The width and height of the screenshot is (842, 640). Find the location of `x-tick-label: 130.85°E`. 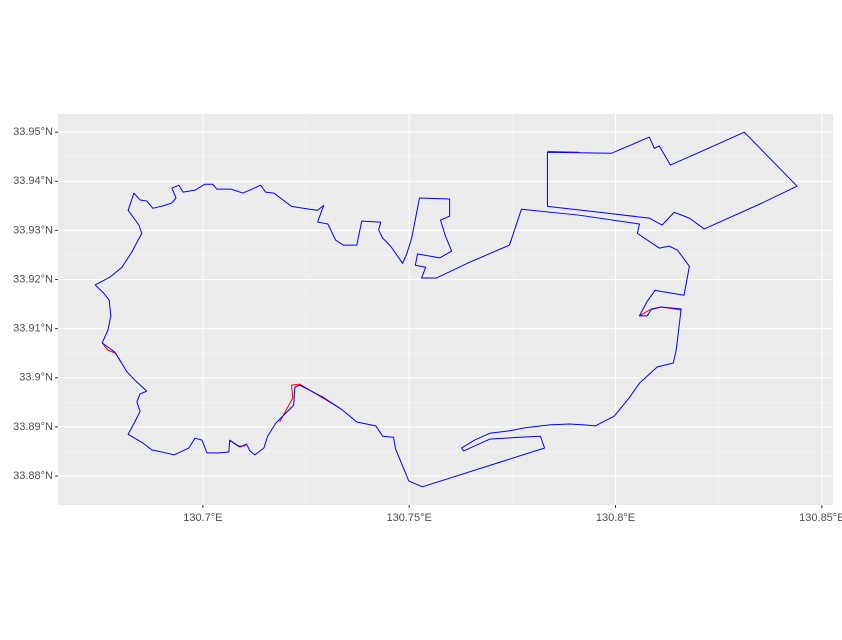

x-tick-label: 130.85°E is located at coordinates (820, 518).